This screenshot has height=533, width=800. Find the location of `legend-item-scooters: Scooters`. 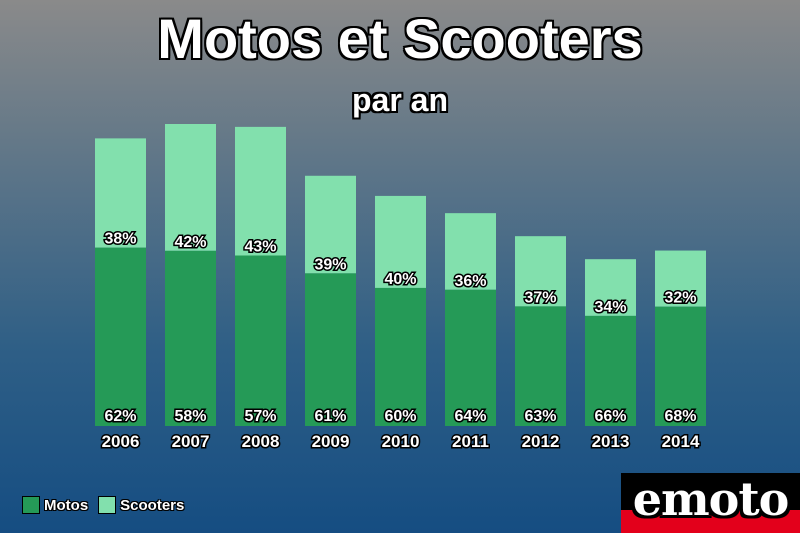

legend-item-scooters: Scooters is located at coordinates (141, 505).